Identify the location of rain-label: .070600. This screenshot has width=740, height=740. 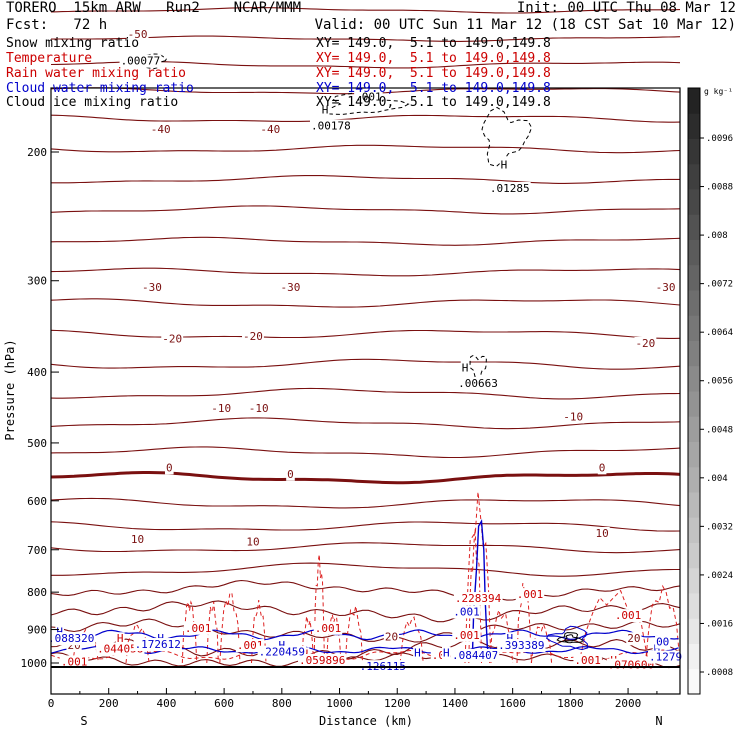
(631, 665).